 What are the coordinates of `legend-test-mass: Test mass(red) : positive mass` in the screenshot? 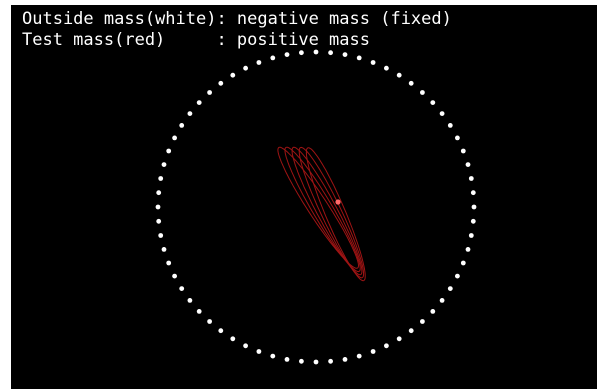 It's located at (196, 40).